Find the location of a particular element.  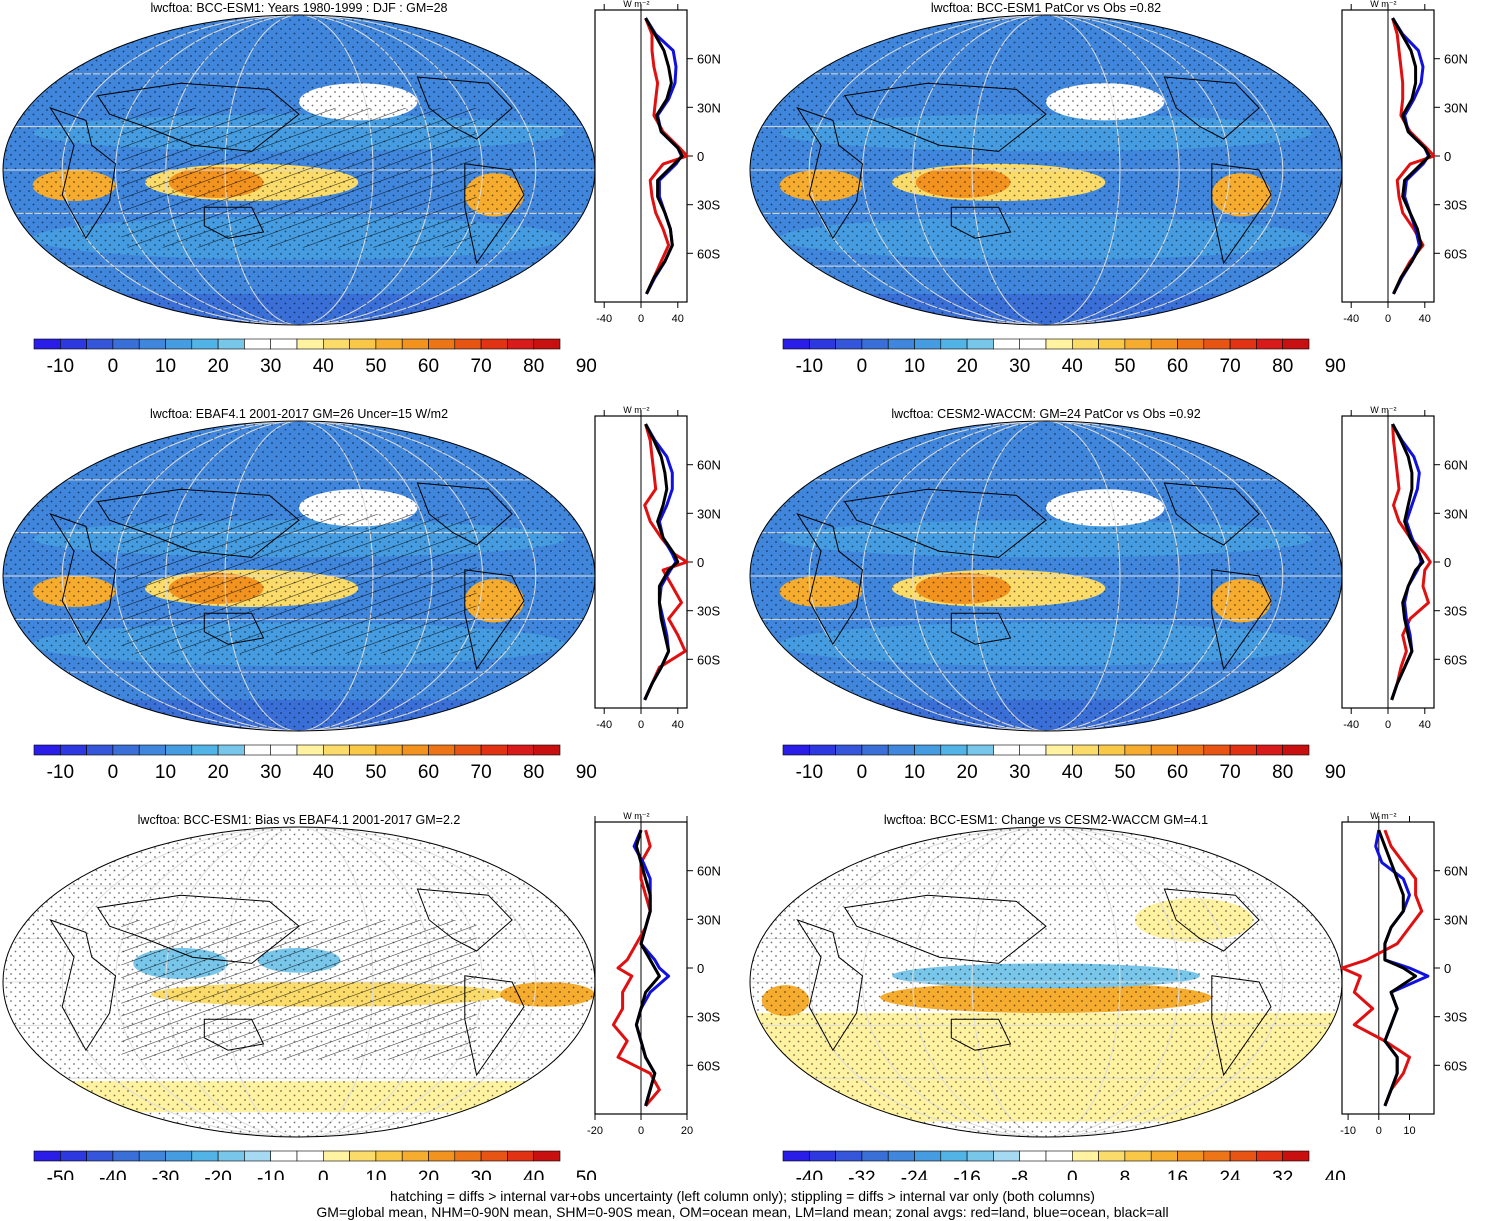

stippling is located at coordinates (1046, 170).